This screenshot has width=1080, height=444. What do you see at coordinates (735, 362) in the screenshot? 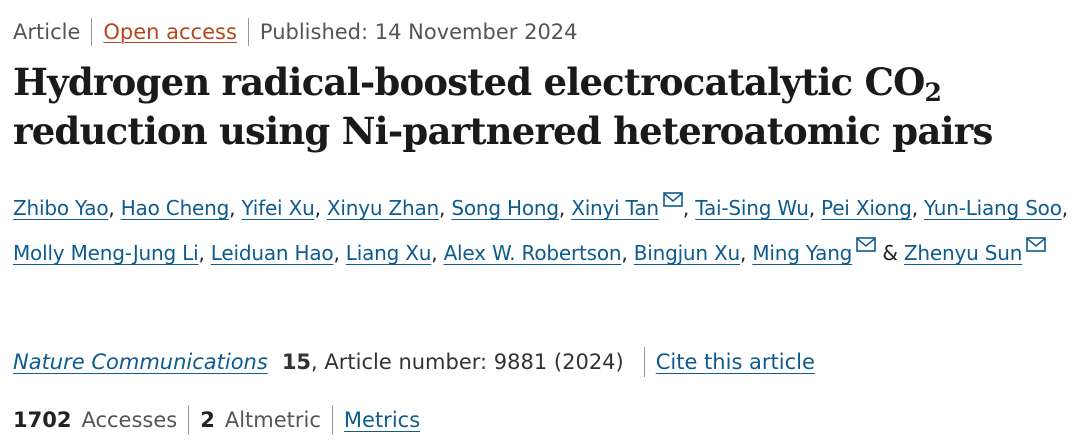
I see `cite-this-article-link: Cite this article` at bounding box center [735, 362].